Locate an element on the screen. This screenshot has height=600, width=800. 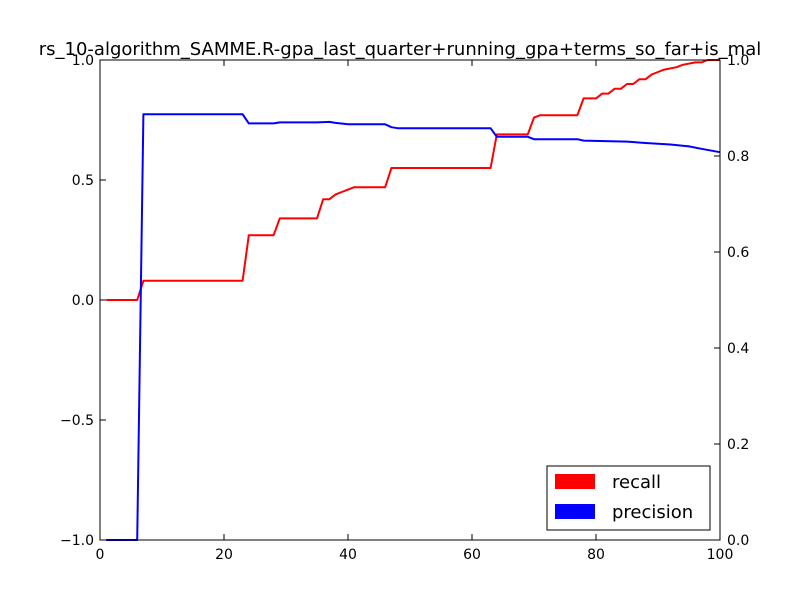
x-tick-label: 80 is located at coordinates (596, 555).